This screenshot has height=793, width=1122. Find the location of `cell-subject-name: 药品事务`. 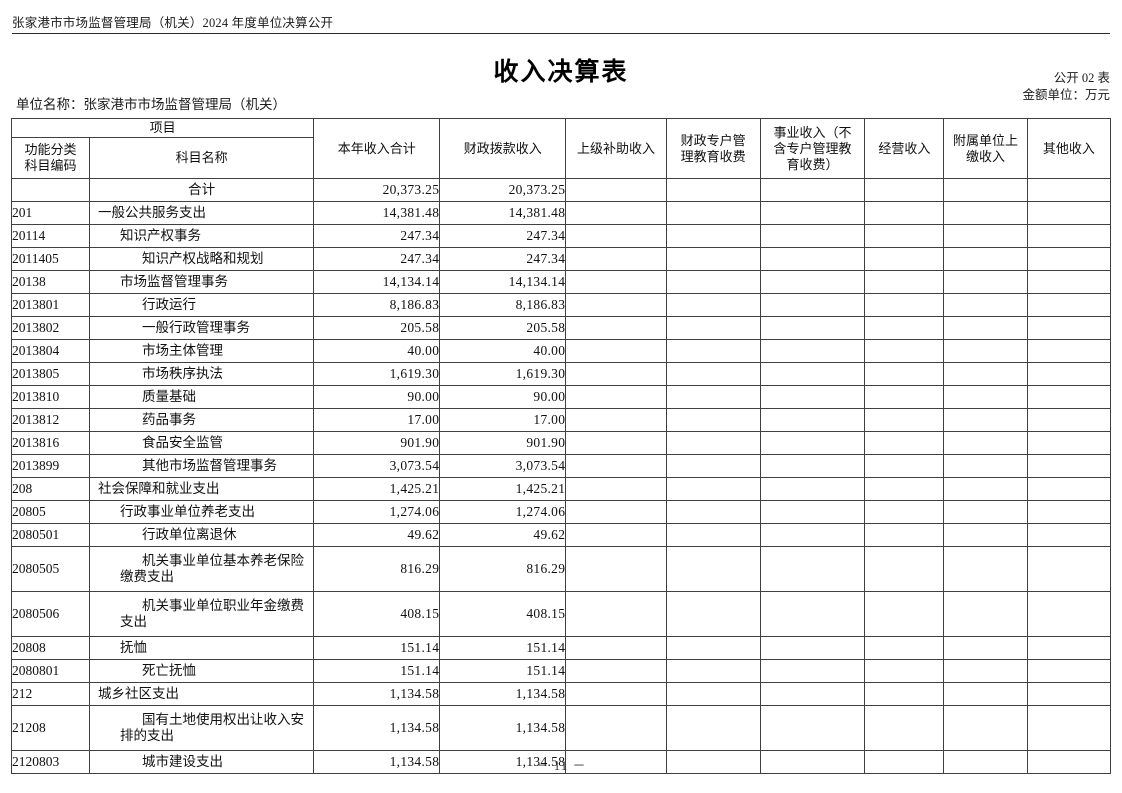

cell-subject-name: 药品事务 is located at coordinates (201, 420).